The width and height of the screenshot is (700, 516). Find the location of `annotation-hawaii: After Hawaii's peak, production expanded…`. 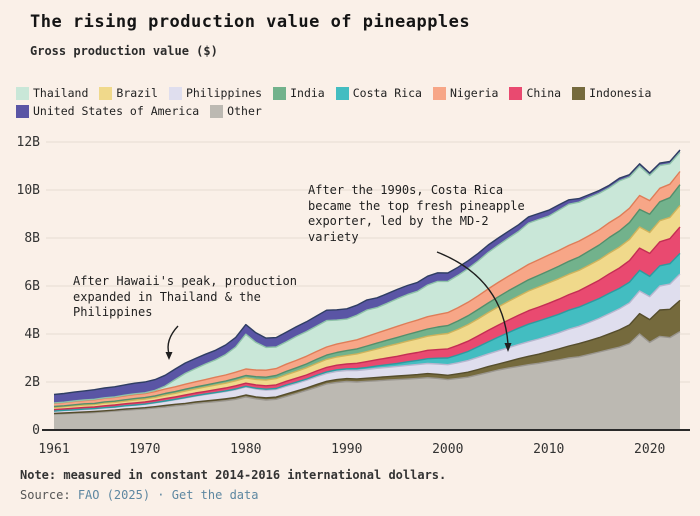

annotation-hawaii: After Hawaii's peak, production expanded… is located at coordinates (185, 296).